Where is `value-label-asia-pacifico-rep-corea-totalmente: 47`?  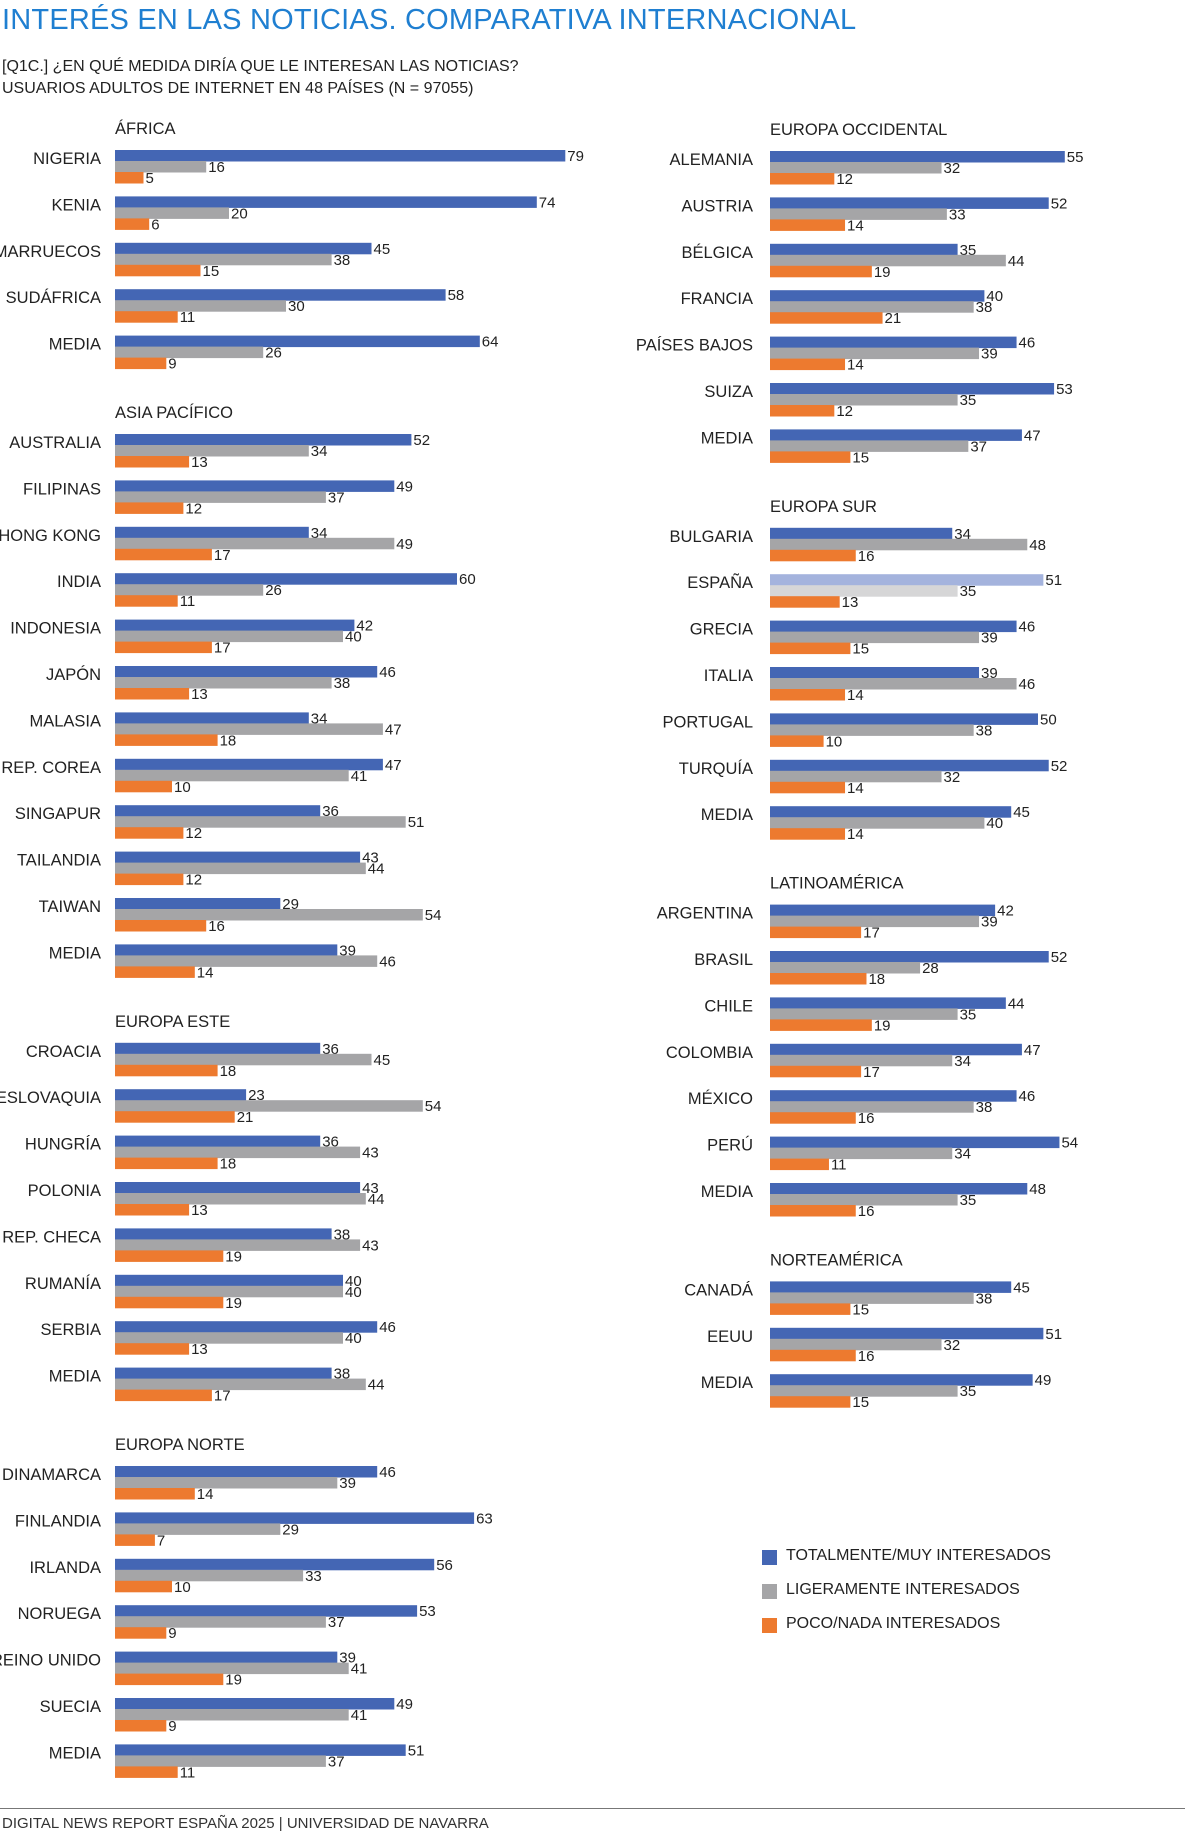
value-label-asia-pacifico-rep-corea-totalmente: 47 is located at coordinates (393, 765).